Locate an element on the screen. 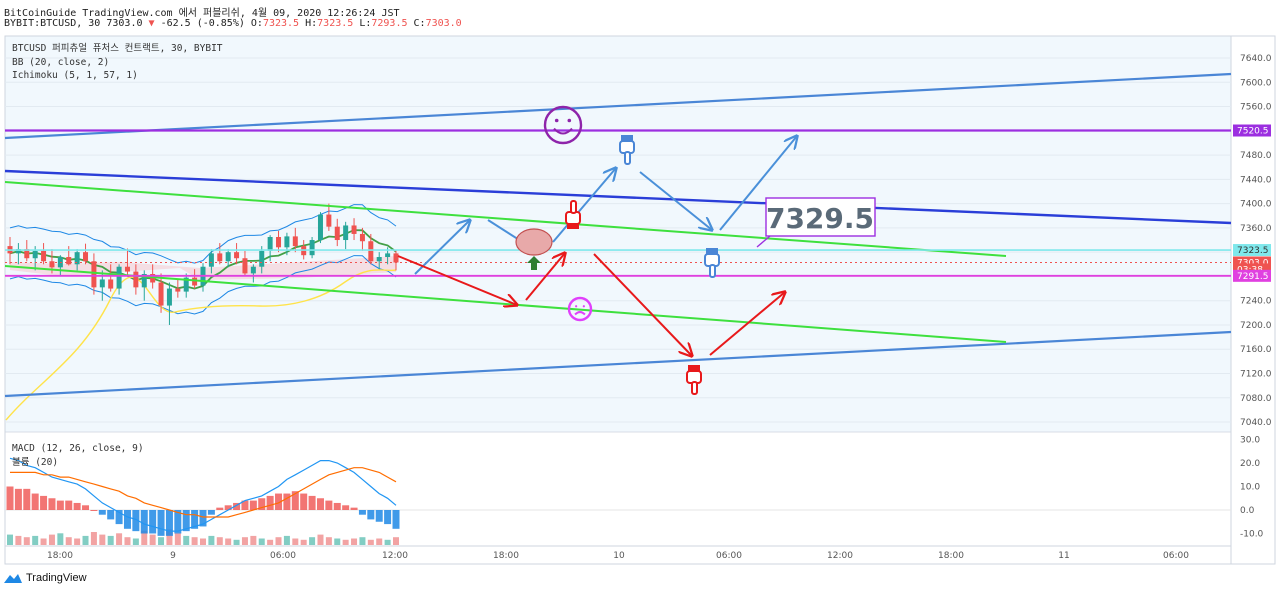 This screenshot has width=1280, height=594. green-upper-line is located at coordinates (505, 219).